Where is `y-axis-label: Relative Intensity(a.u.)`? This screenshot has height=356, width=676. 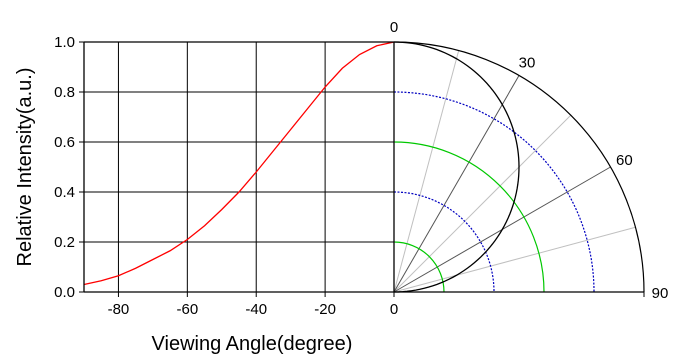
y-axis-label: Relative Intensity(a.u.) is located at coordinates (25, 167).